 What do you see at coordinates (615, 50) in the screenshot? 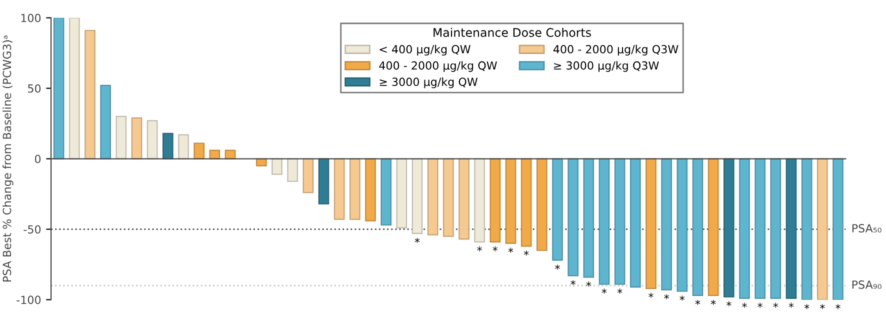
I see `legend-label: 400 - 2000 µg/kg Q3W` at bounding box center [615, 50].